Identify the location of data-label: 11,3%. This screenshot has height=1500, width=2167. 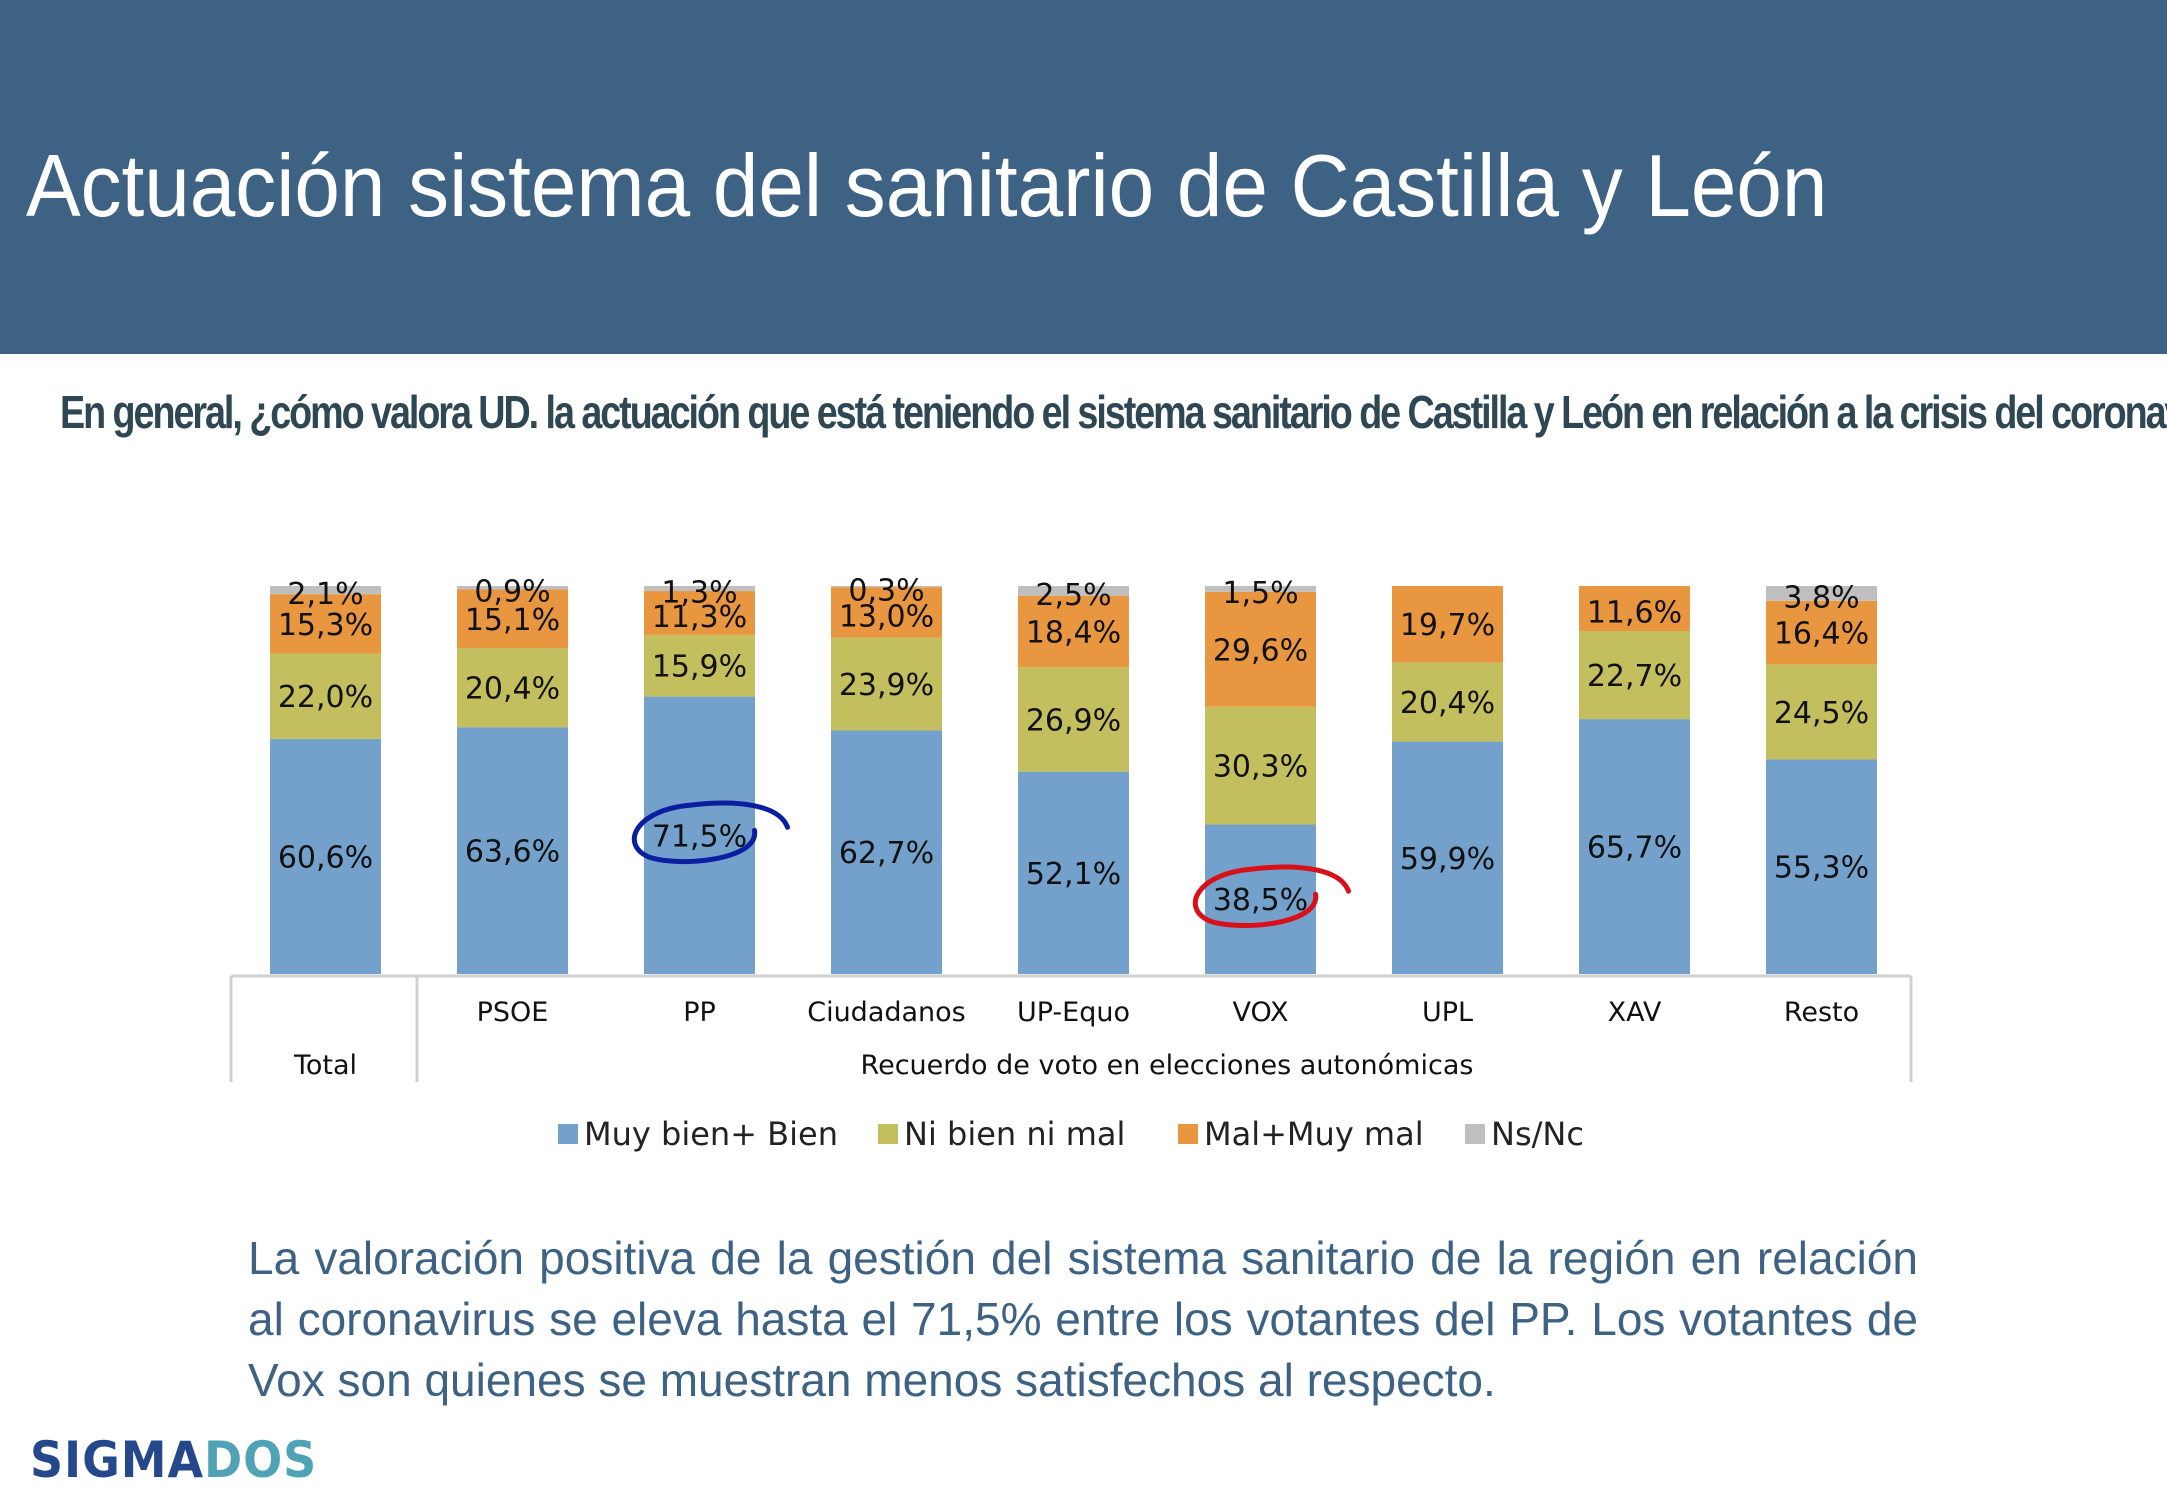
(699, 617).